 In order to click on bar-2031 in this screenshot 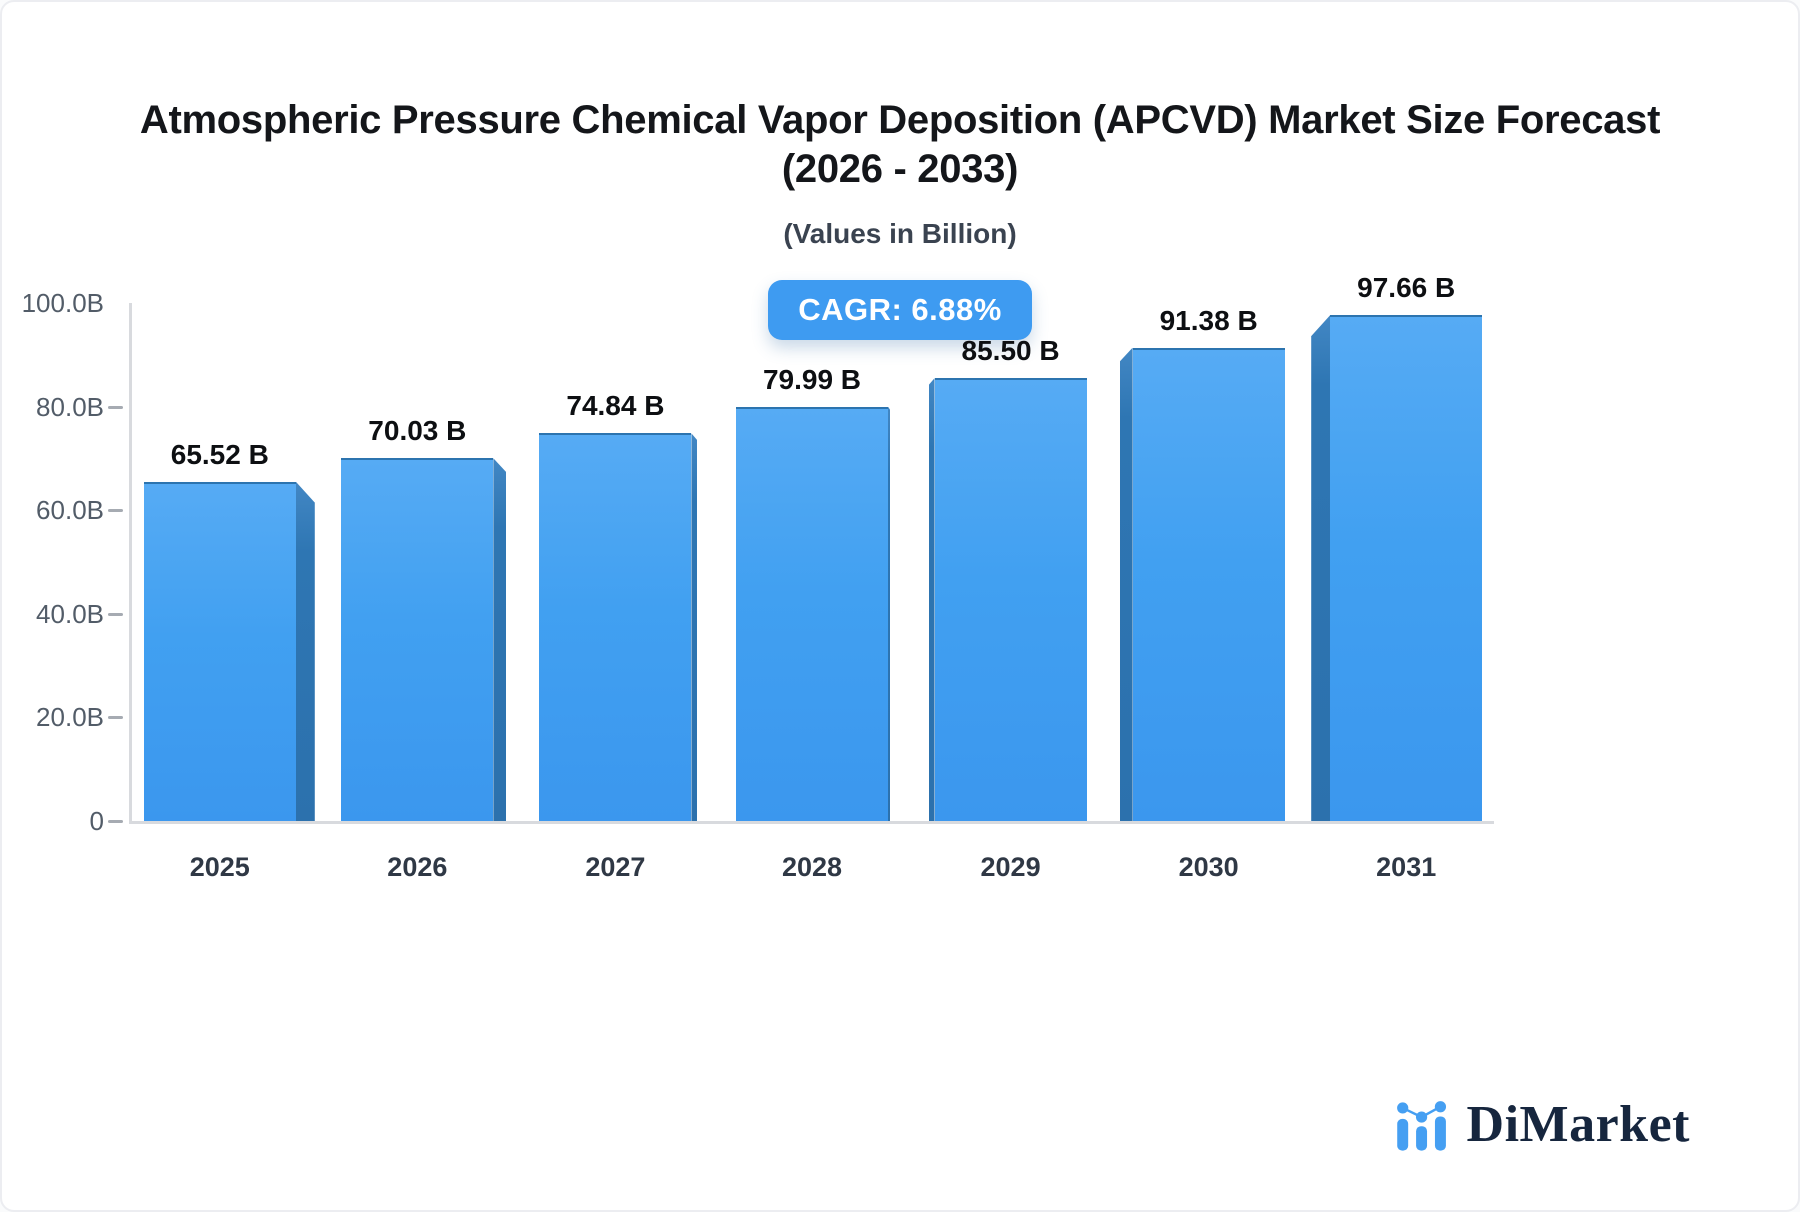, I will do `click(1406, 568)`.